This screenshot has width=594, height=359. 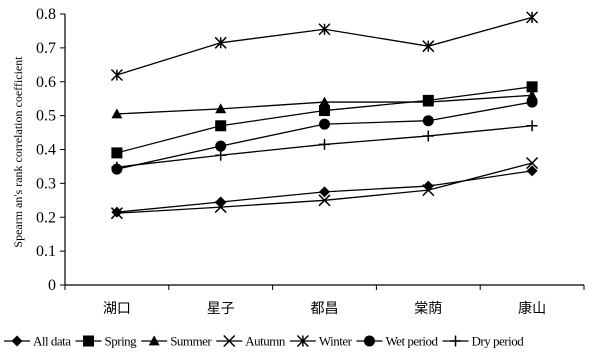 I want to click on y-tick-label: 0.5, so click(x=46, y=116).